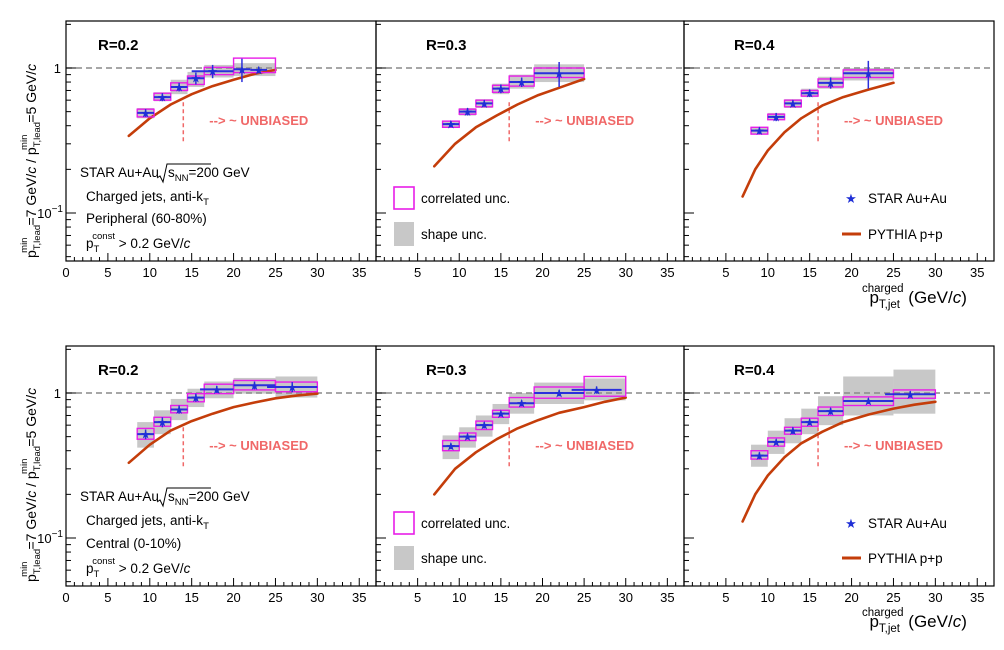  Describe the element at coordinates (31, 485) in the screenshot. I see `y-axis-title: pT,leadmin=7 GeV/c / pT,leadmin=5 GeV/c` at that location.